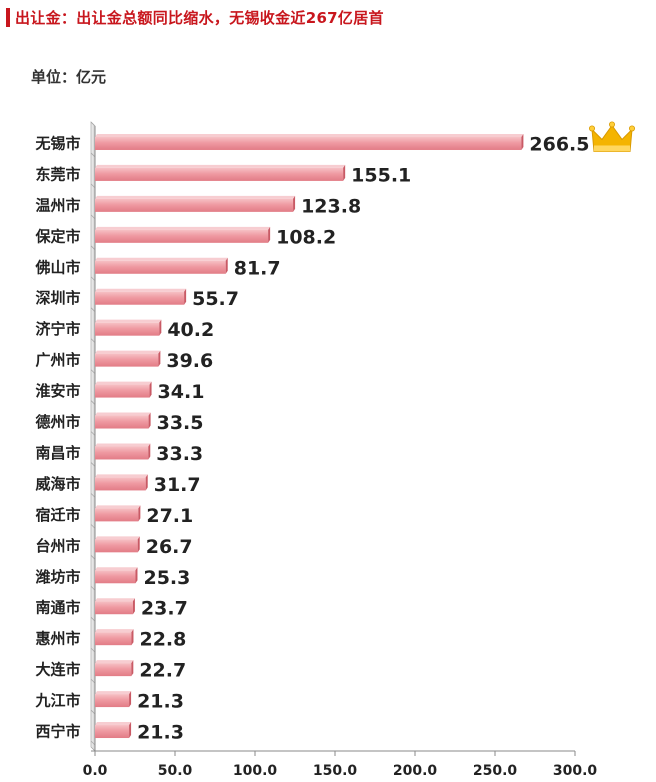  Describe the element at coordinates (169, 516) in the screenshot. I see `value-label: 27.1` at that location.